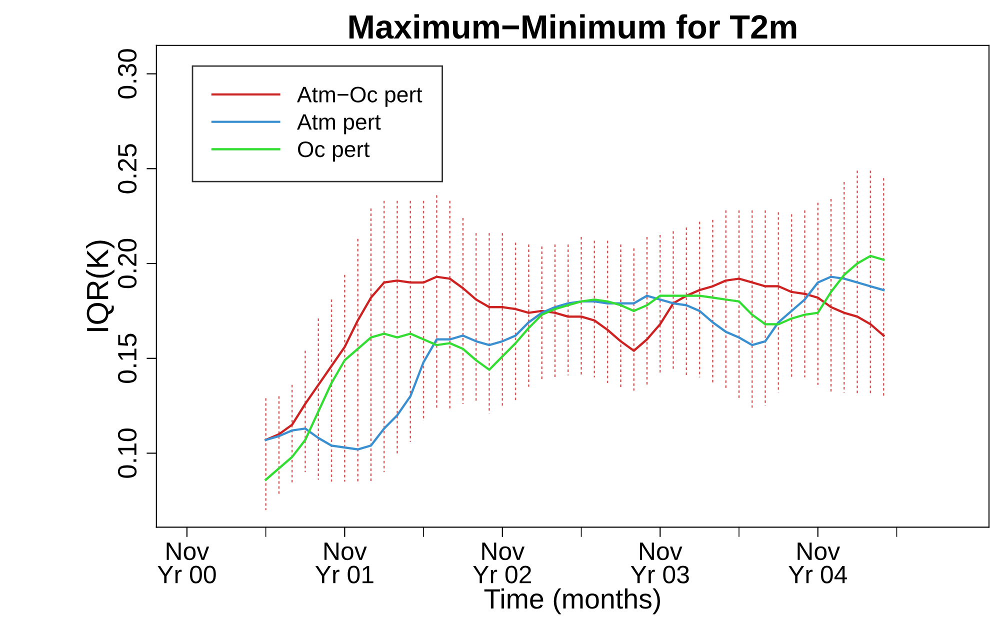 The image size is (990, 639). What do you see at coordinates (344, 563) in the screenshot?
I see `x-tick-label: Nov Yr 01` at bounding box center [344, 563].